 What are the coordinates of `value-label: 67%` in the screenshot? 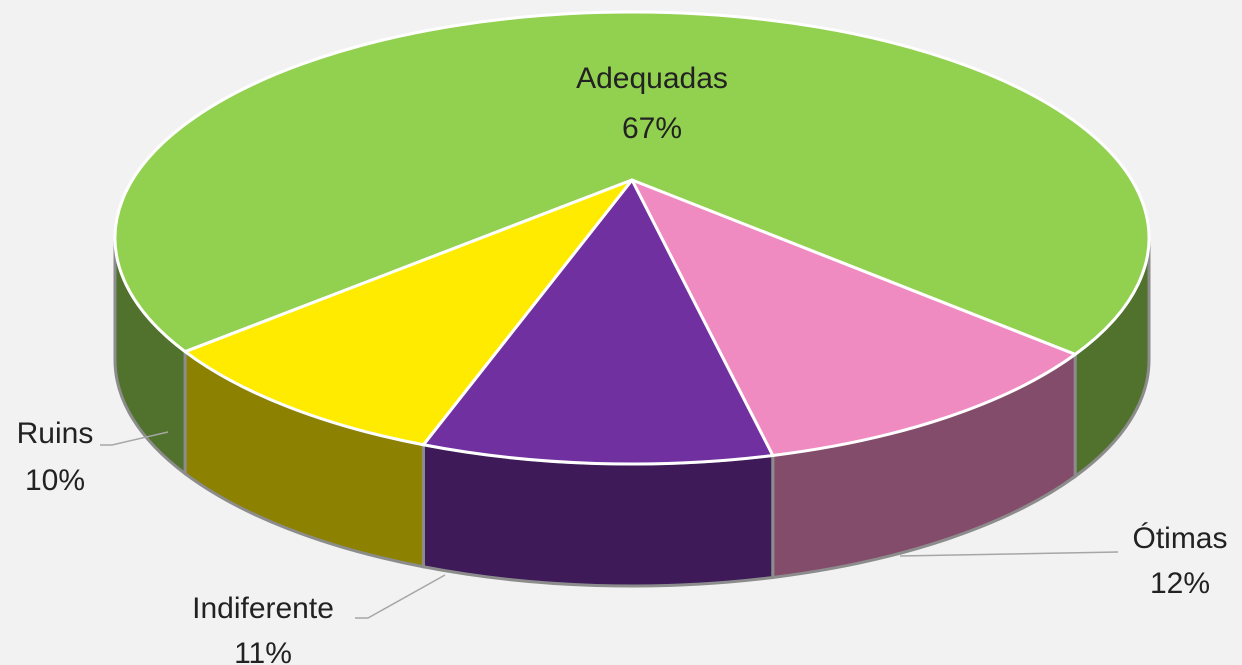 It's located at (652, 128).